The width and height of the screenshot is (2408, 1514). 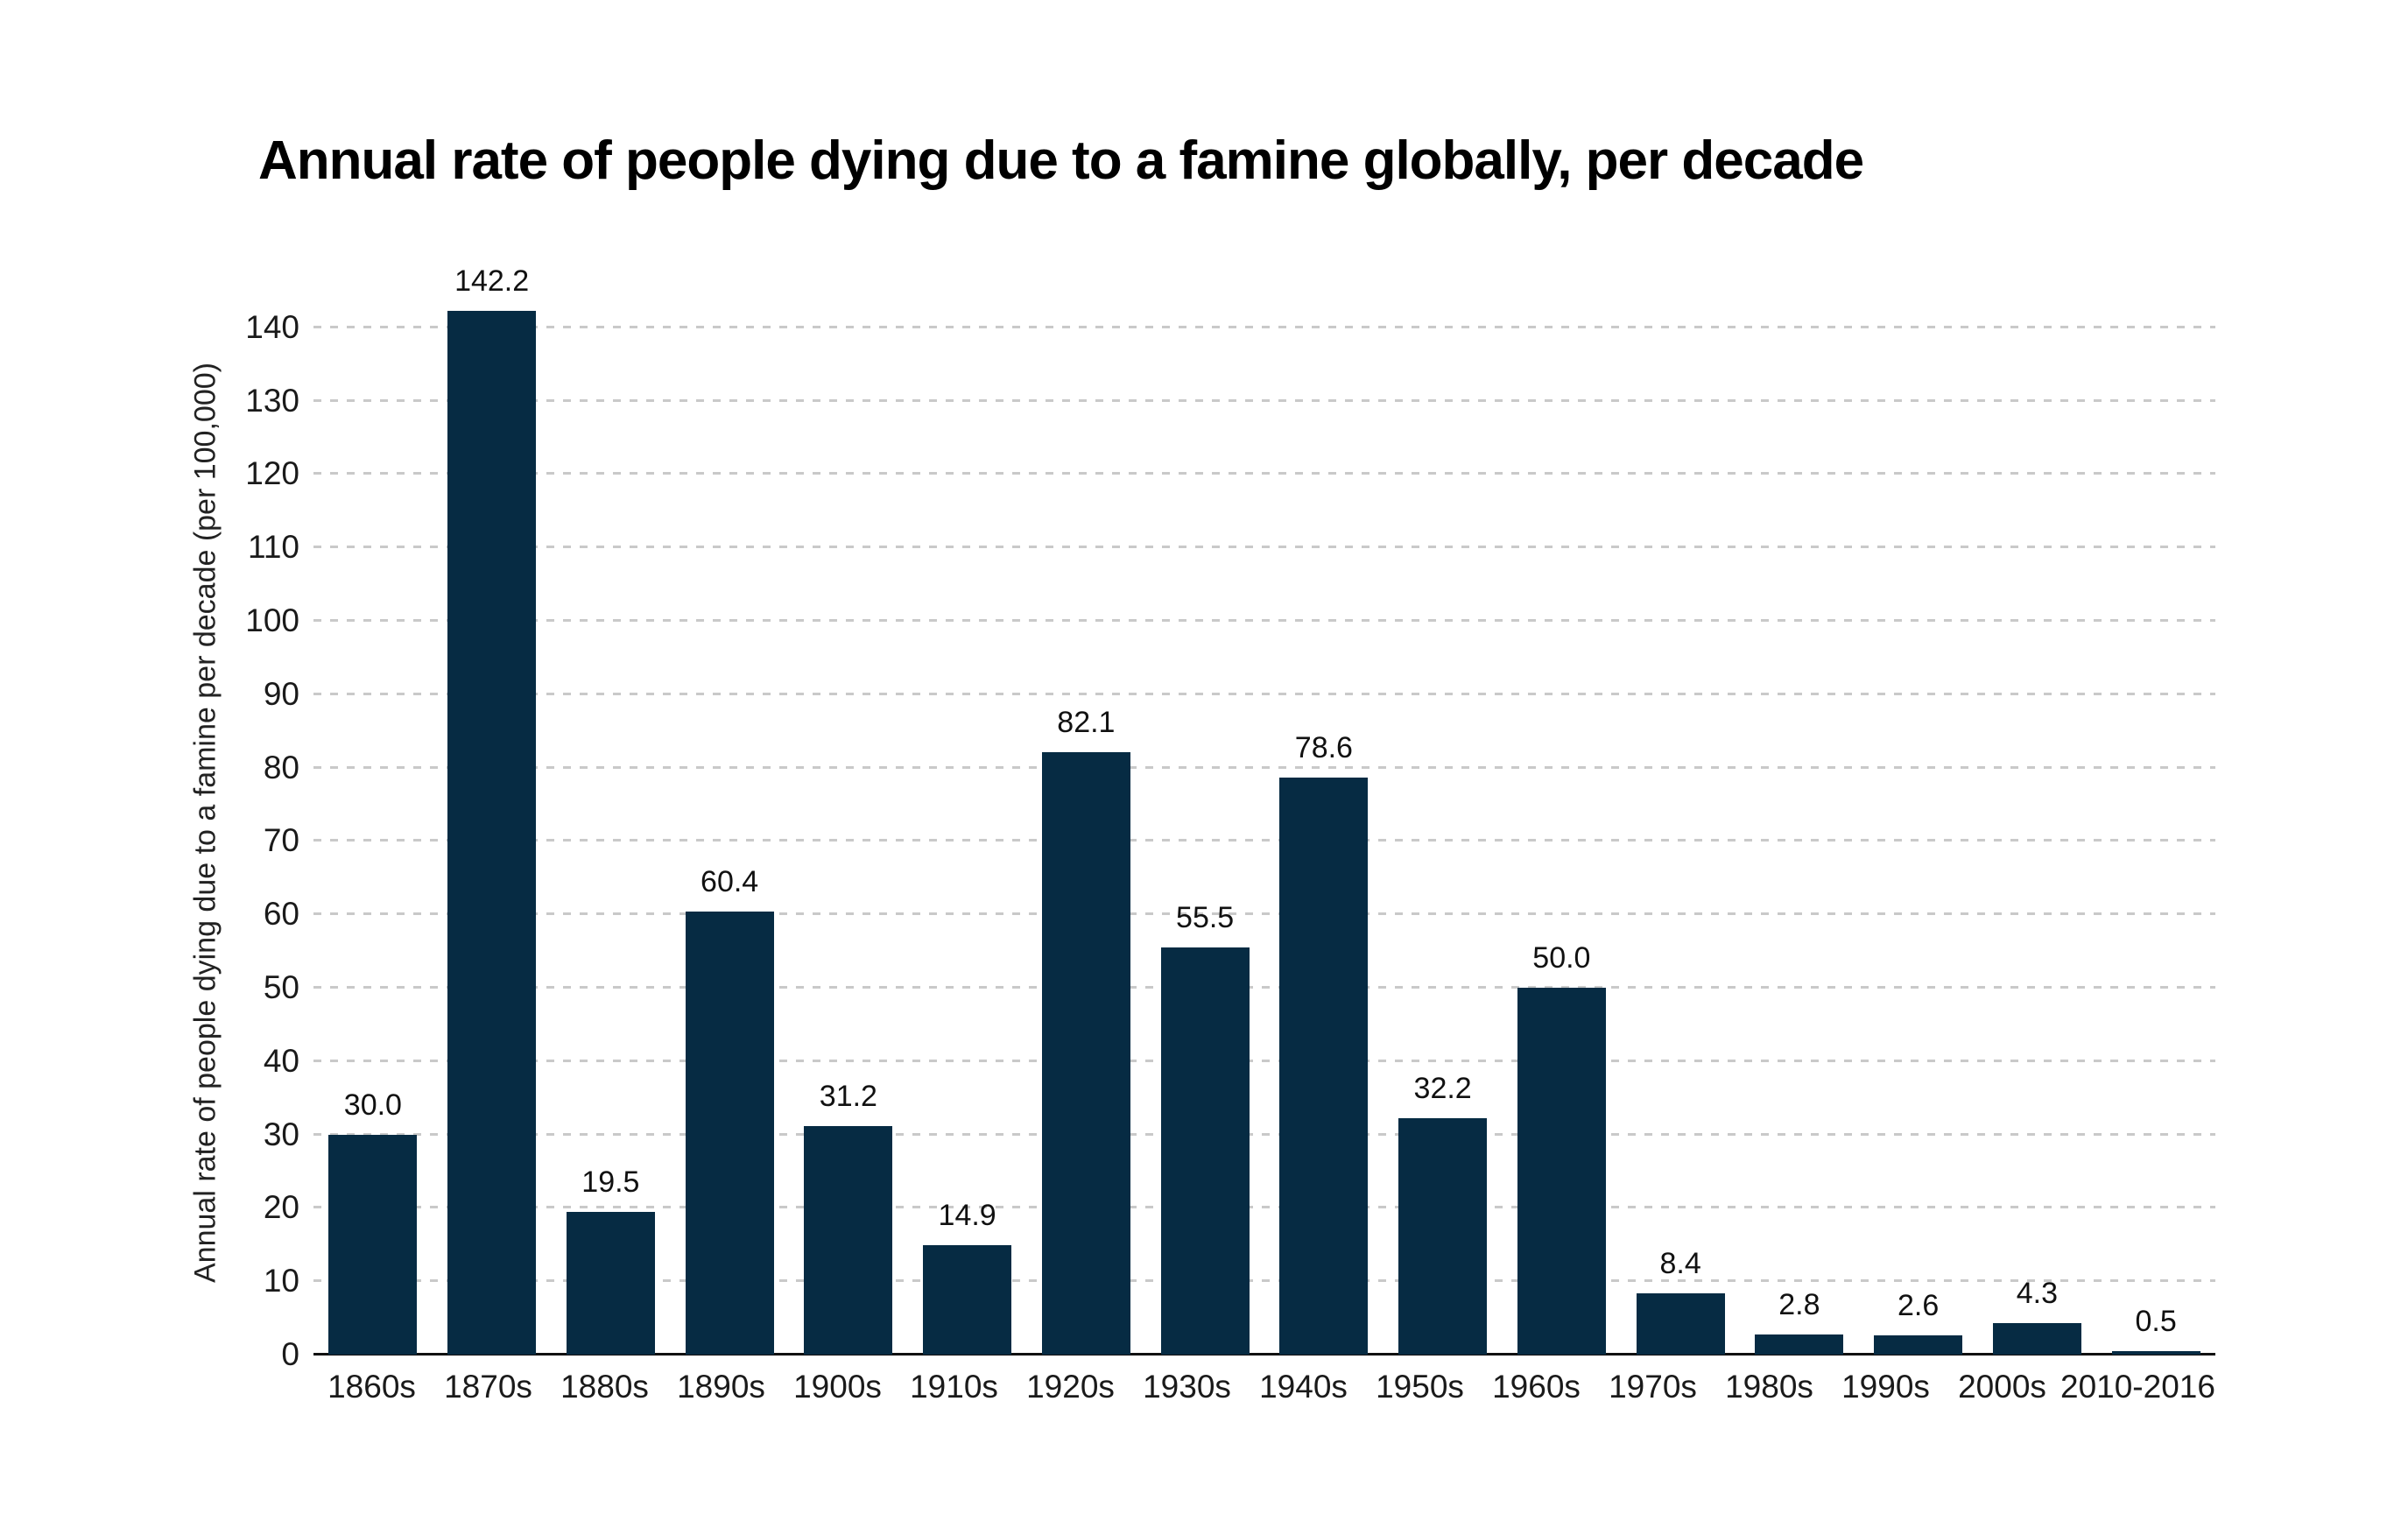 What do you see at coordinates (488, 1387) in the screenshot?
I see `x-tick-label-1870s: 1870s` at bounding box center [488, 1387].